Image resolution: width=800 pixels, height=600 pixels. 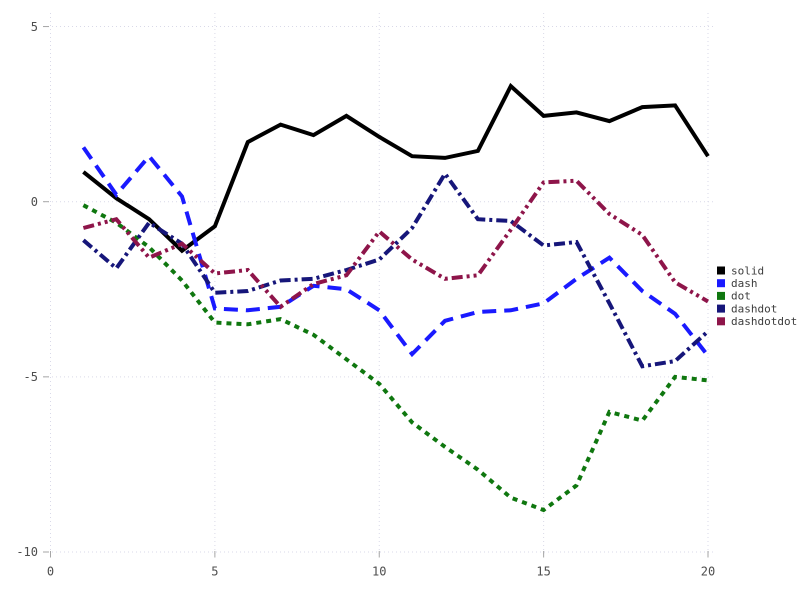 I want to click on legend-label: dashdot, so click(x=754, y=308).